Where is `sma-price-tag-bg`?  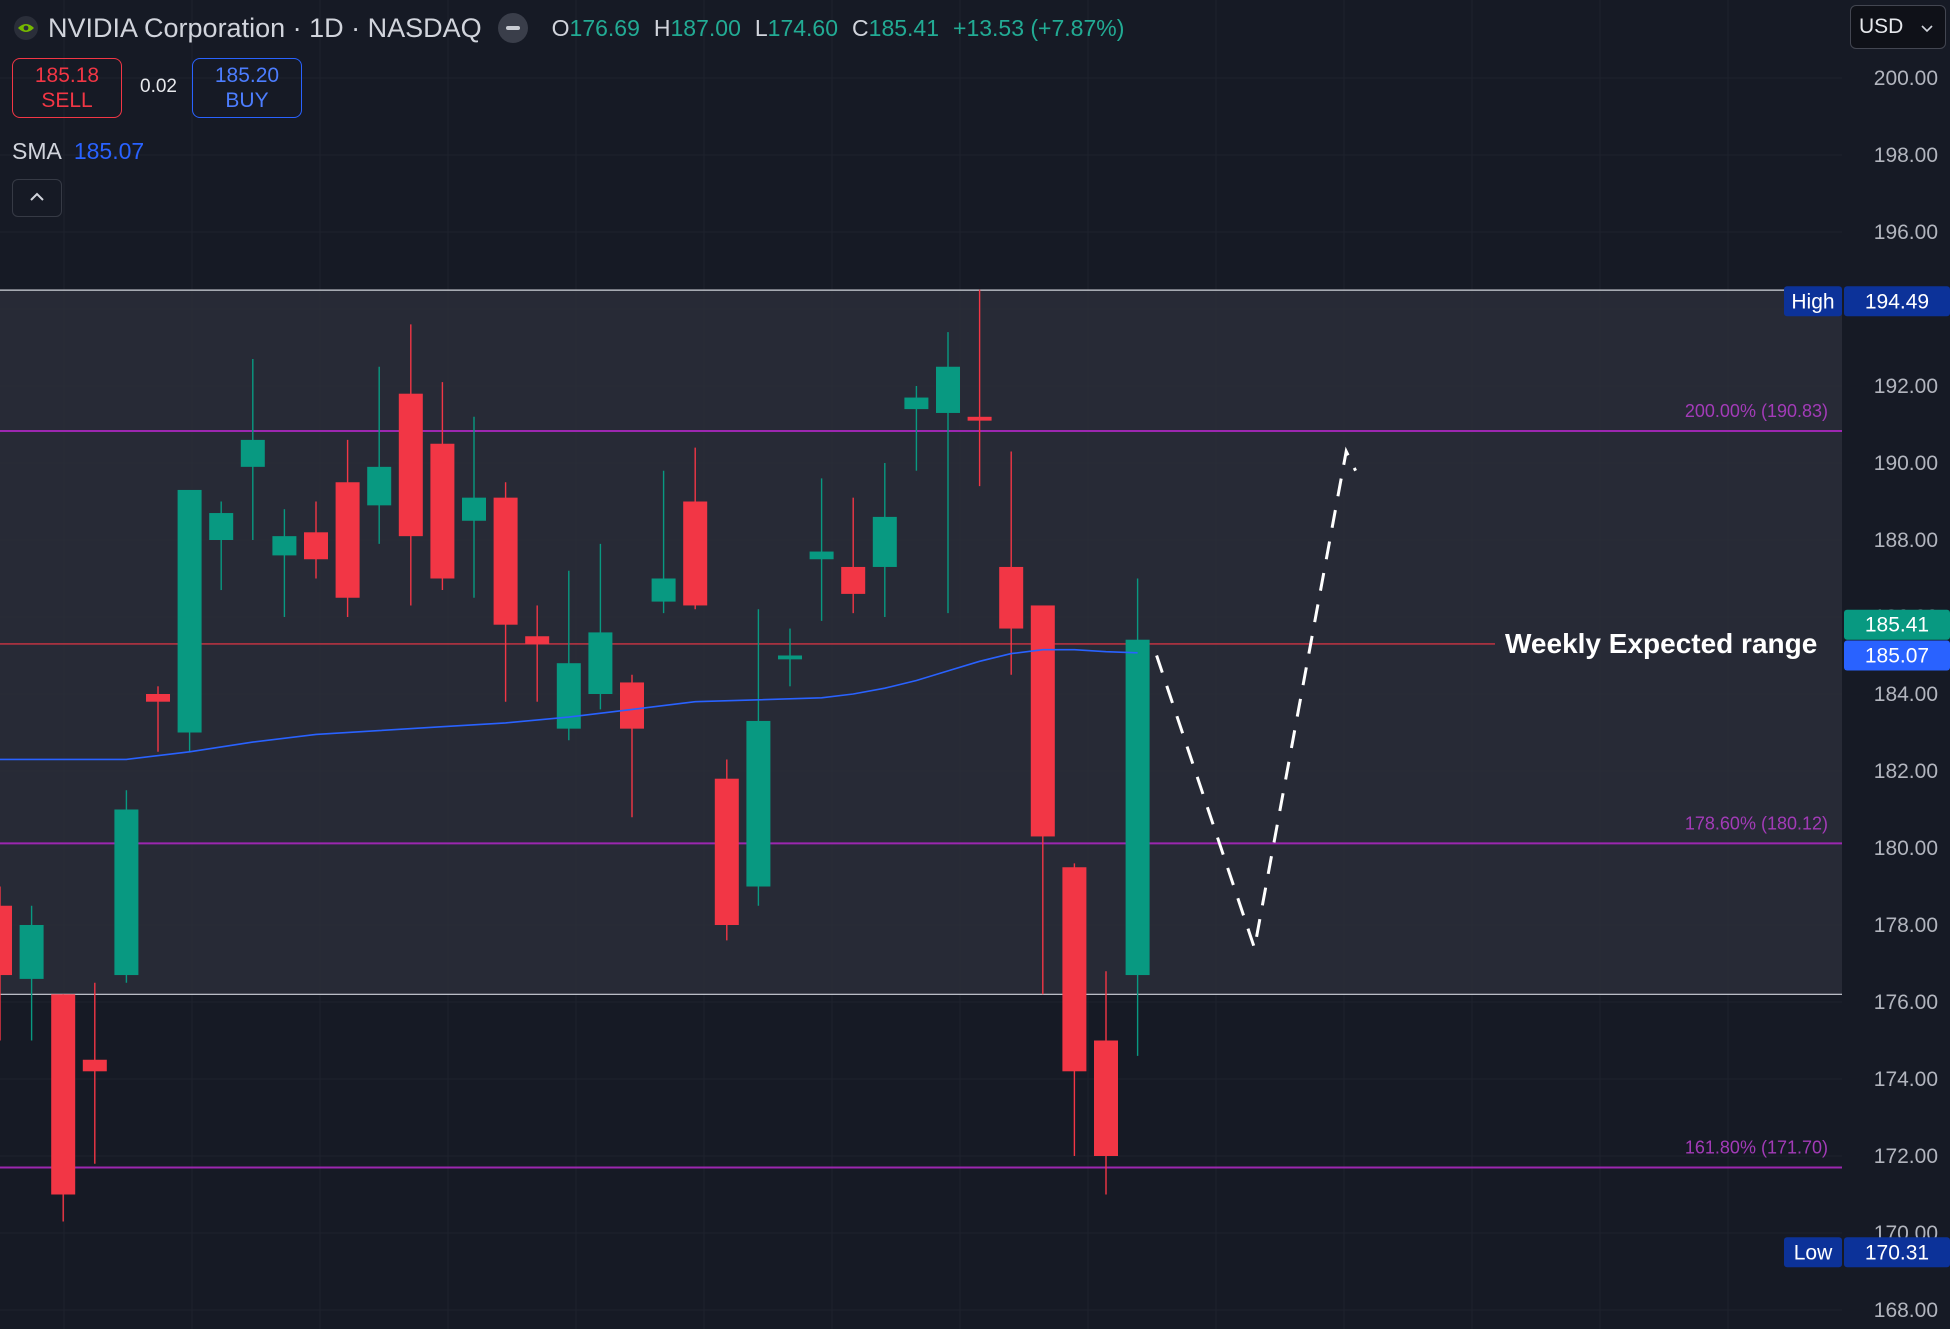 sma-price-tag-bg is located at coordinates (1897, 655).